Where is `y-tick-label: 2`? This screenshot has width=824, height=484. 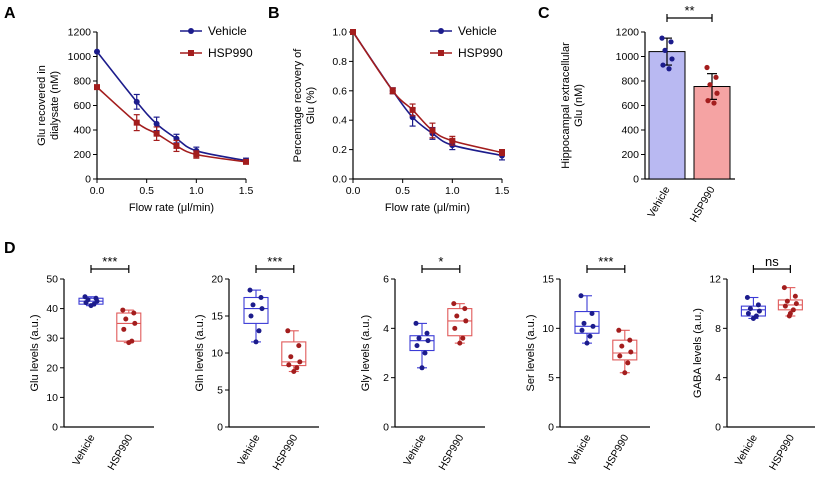
y-tick-label: 2 is located at coordinates (386, 378).